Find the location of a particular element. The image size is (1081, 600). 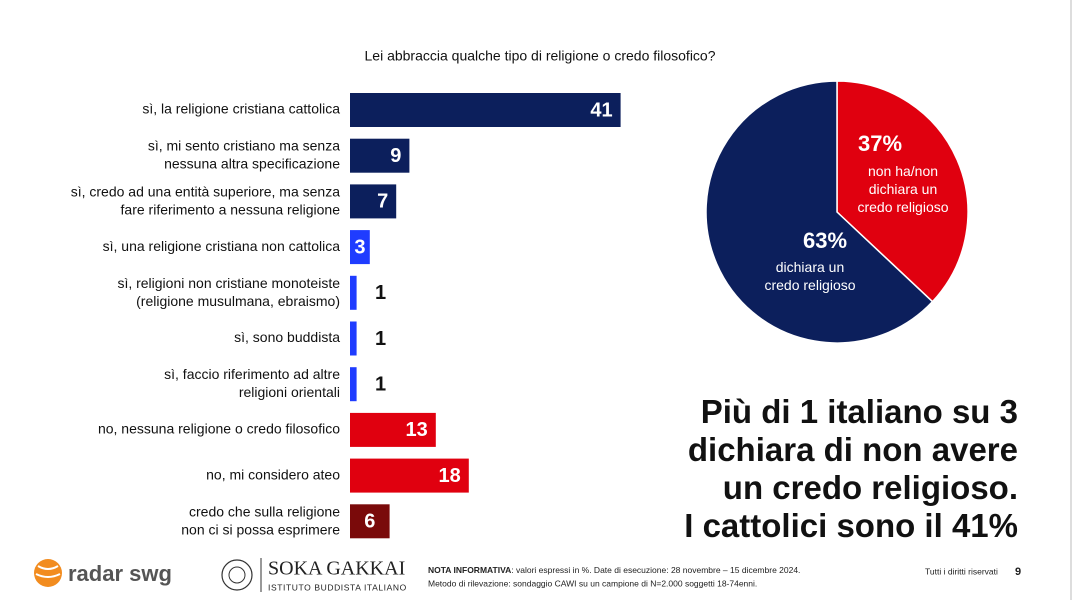

value-label: 41 is located at coordinates (601, 110).